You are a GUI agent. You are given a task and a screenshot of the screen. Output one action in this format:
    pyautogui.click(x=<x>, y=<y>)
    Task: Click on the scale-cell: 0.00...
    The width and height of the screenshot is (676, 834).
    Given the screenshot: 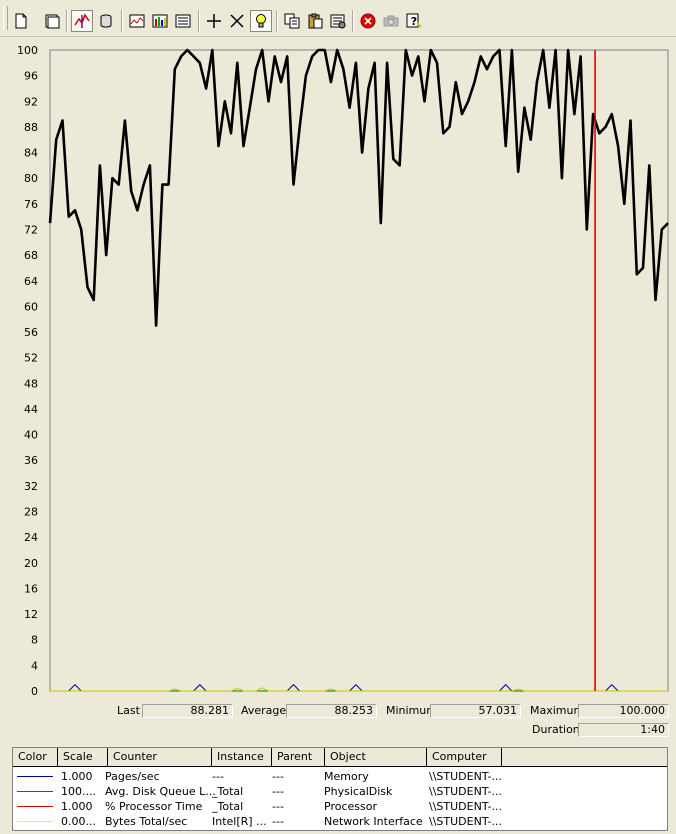 What is the action you would take?
    pyautogui.click(x=78, y=821)
    